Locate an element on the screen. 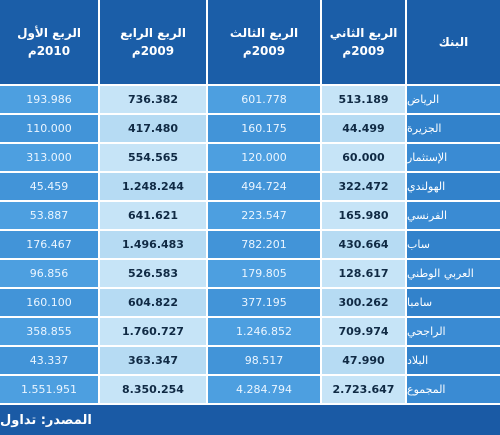 The image size is (500, 435). value-cell: 358.855 is located at coordinates (49, 331).